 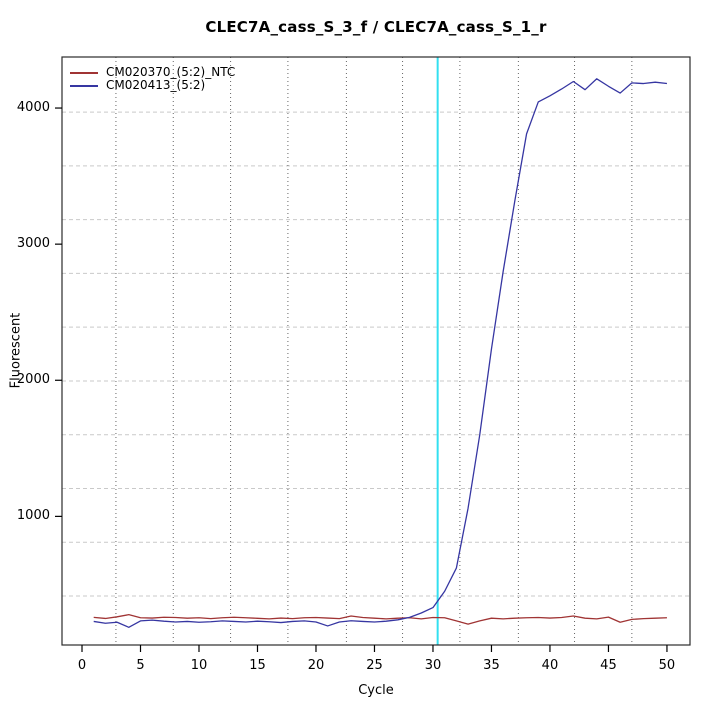 What do you see at coordinates (33, 516) in the screenshot?
I see `y-tick-label: 1000` at bounding box center [33, 516].